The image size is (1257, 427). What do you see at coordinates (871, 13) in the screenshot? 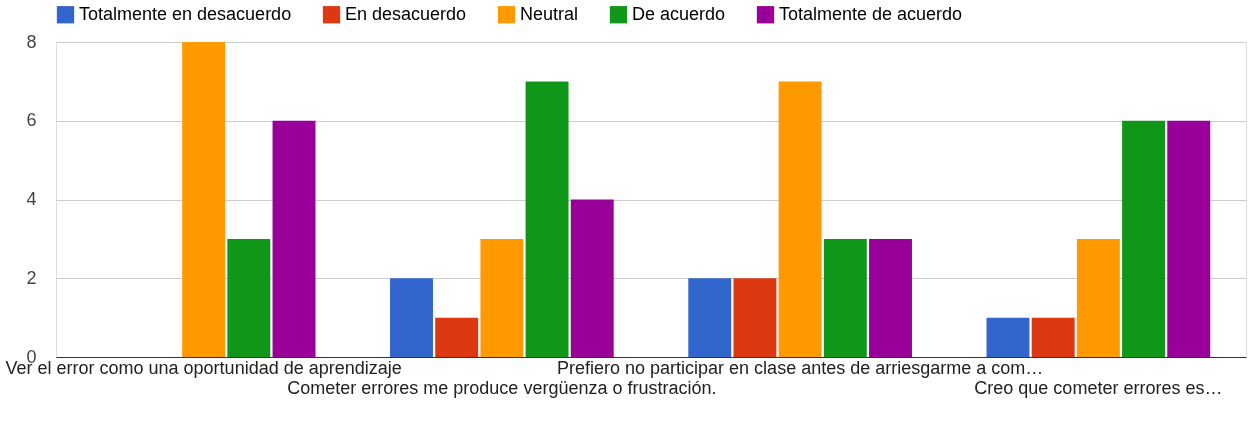
I see `legend-label: Totalmente de acuerdo` at bounding box center [871, 13].